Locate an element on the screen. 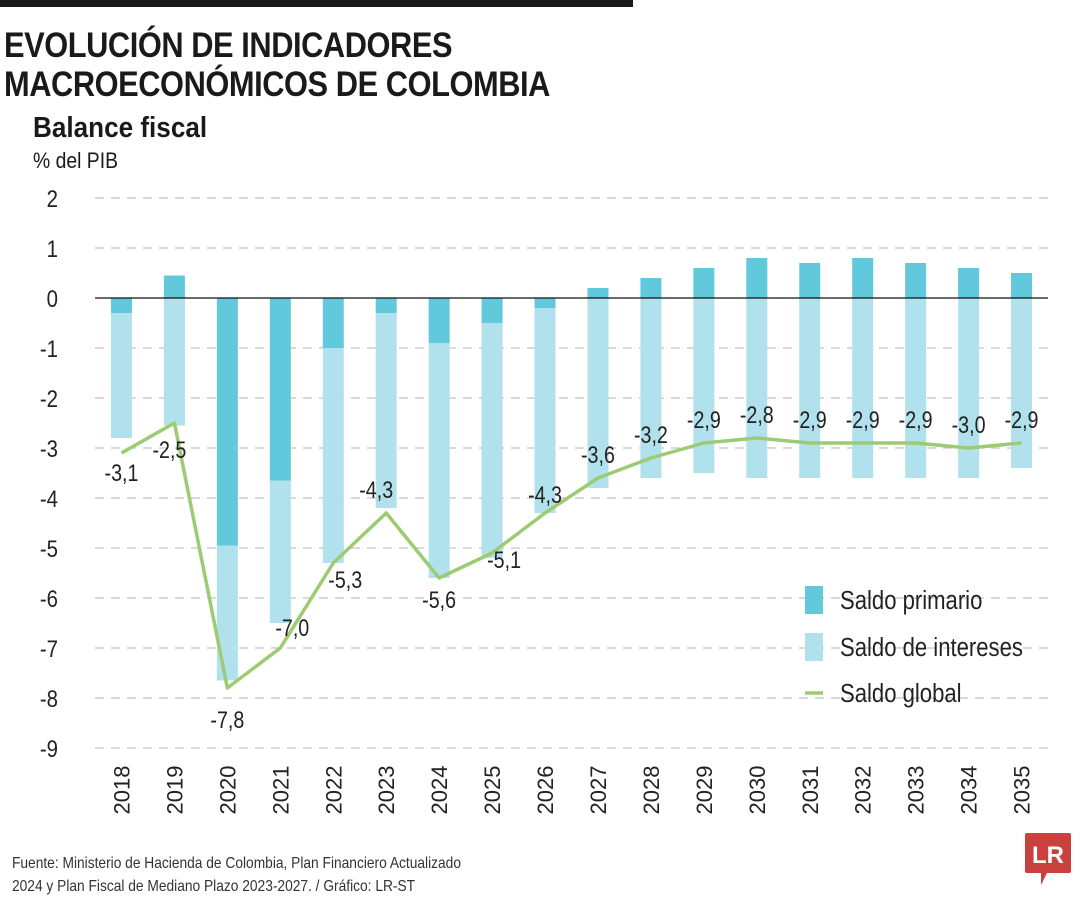 This screenshot has height=900, width=1080. x-tick-label: 2022 is located at coordinates (333, 790).